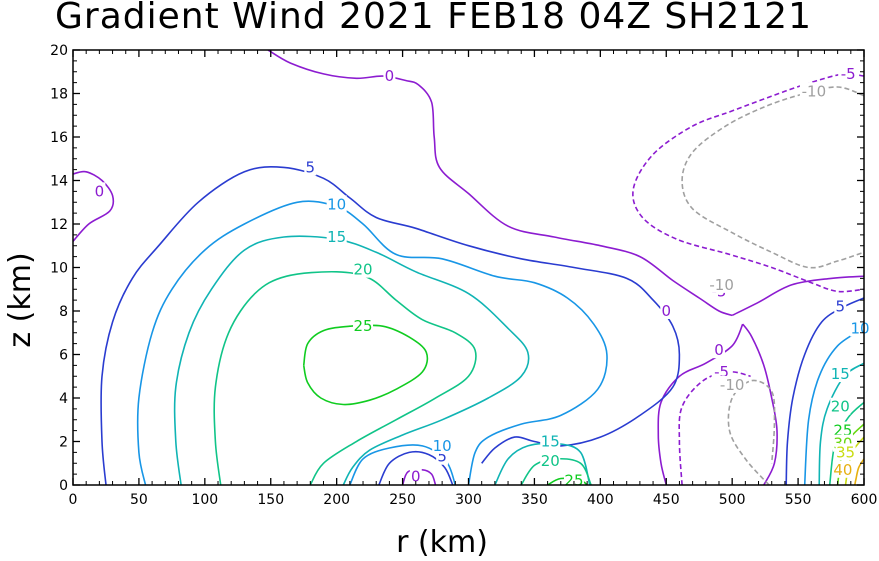 Image resolution: width=879 pixels, height=561 pixels. Describe the element at coordinates (20, 299) in the screenshot. I see `y-axis-title: z (km)` at that location.